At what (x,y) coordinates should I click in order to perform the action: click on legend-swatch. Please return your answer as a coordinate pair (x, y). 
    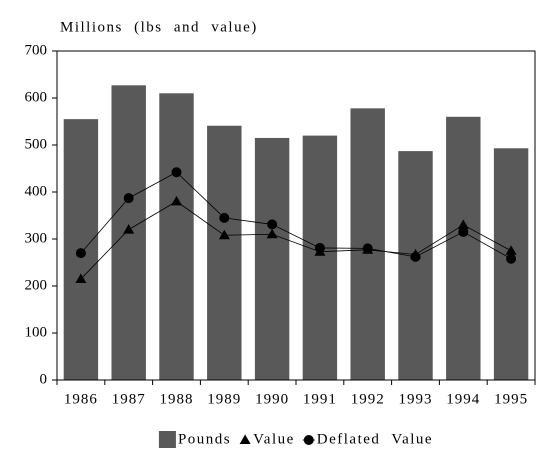
    Looking at the image, I should click on (167, 439).